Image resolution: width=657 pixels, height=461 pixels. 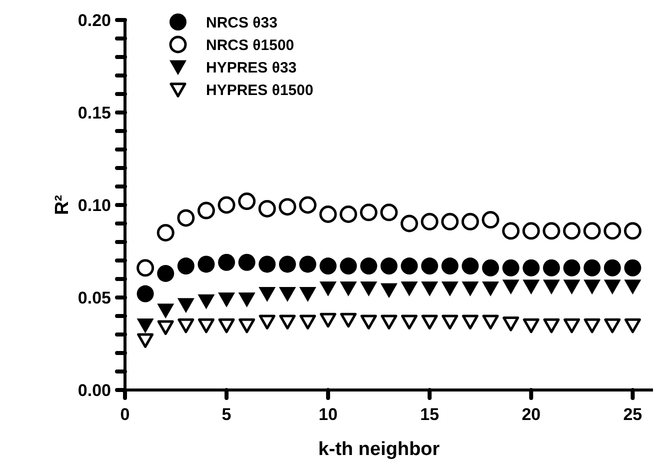 I want to click on legend-label: NRCS θ1500, so click(x=250, y=45).